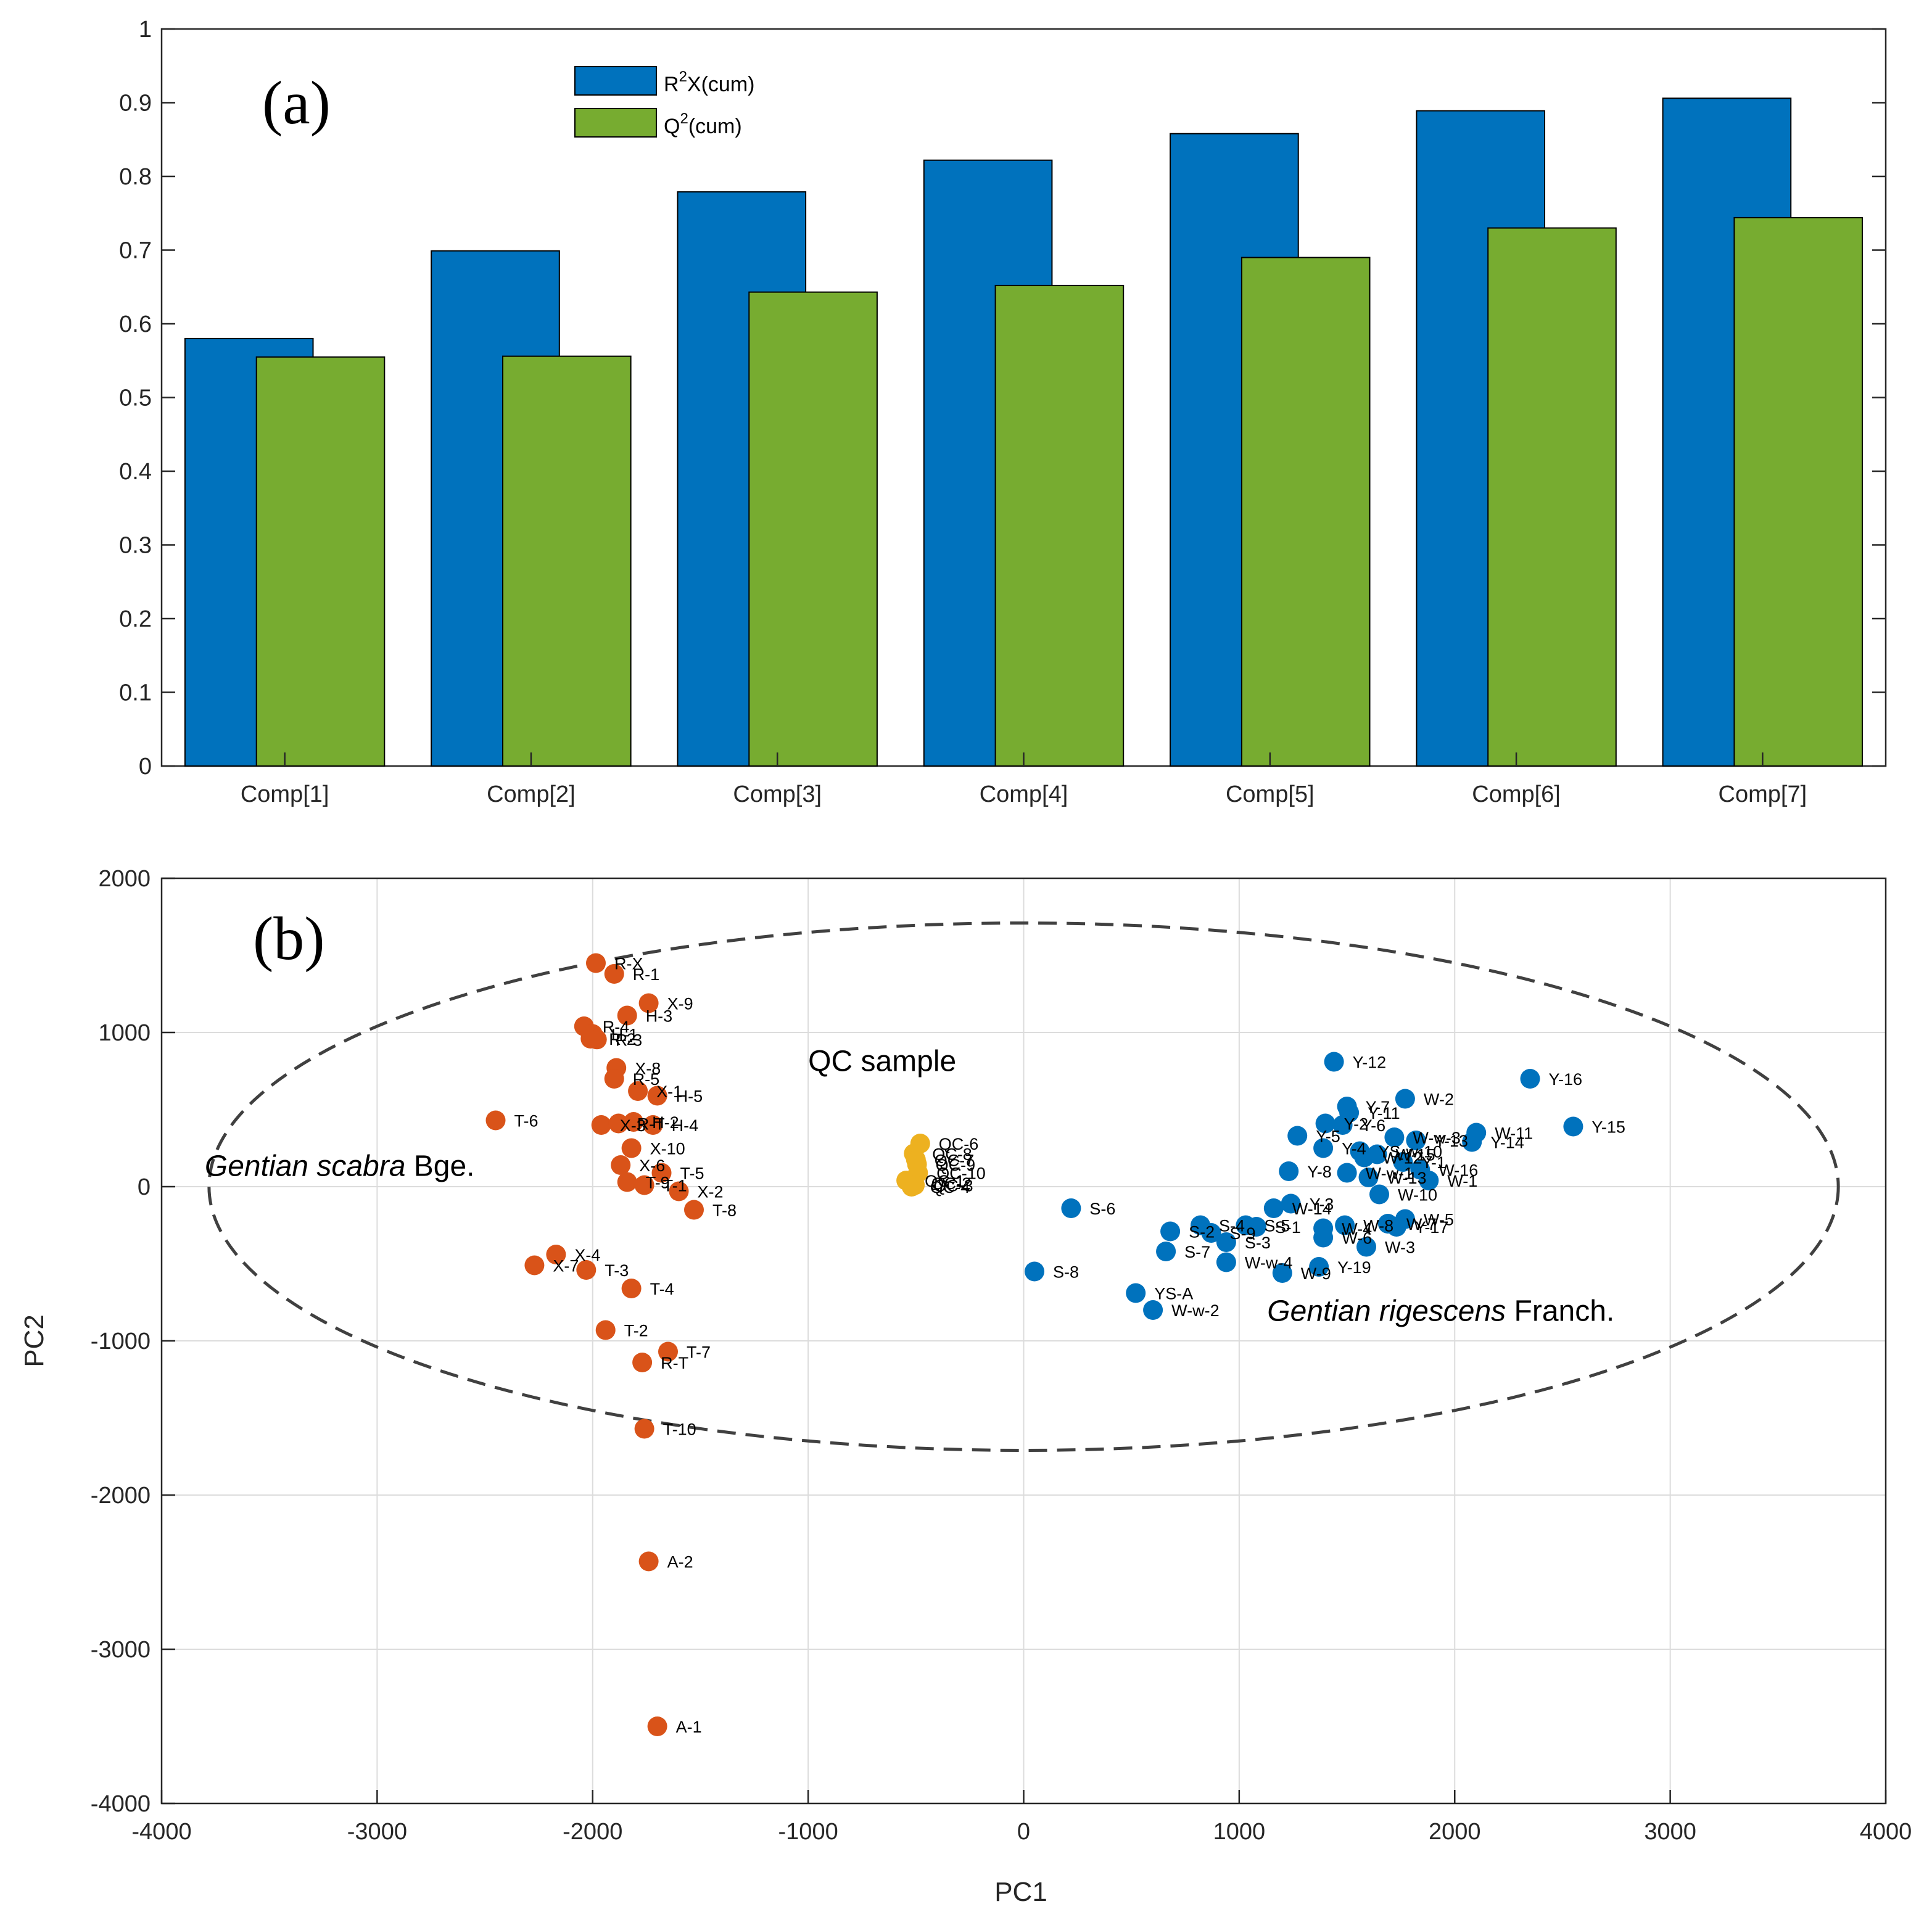 This screenshot has width=1932, height=1912. I want to click on y-tick-label: 0.1, so click(135, 693).